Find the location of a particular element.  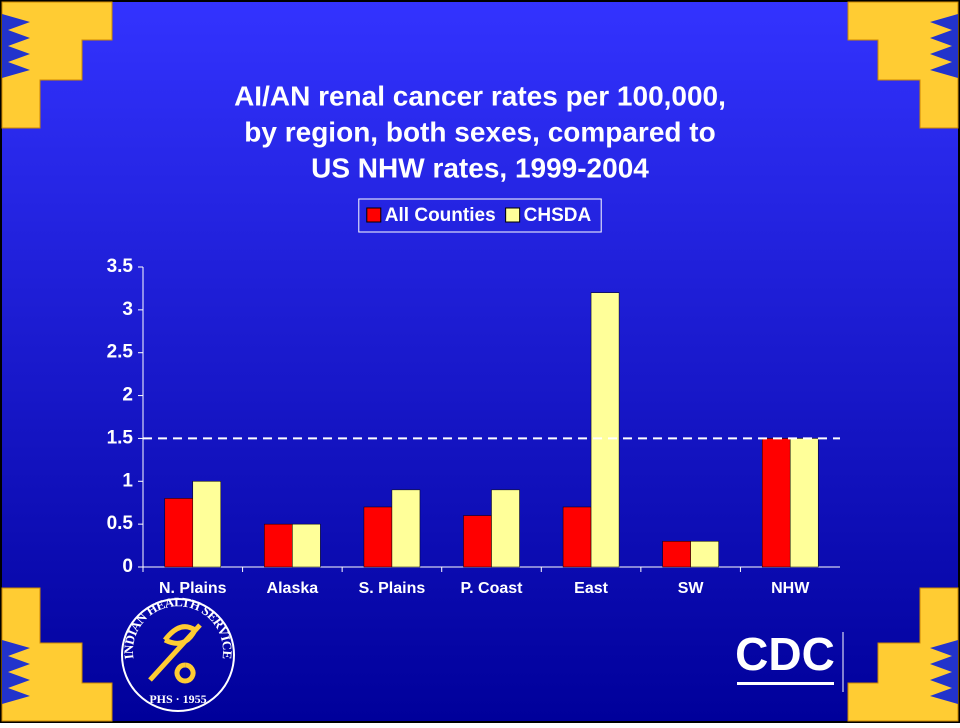

legend-box is located at coordinates (480, 215).